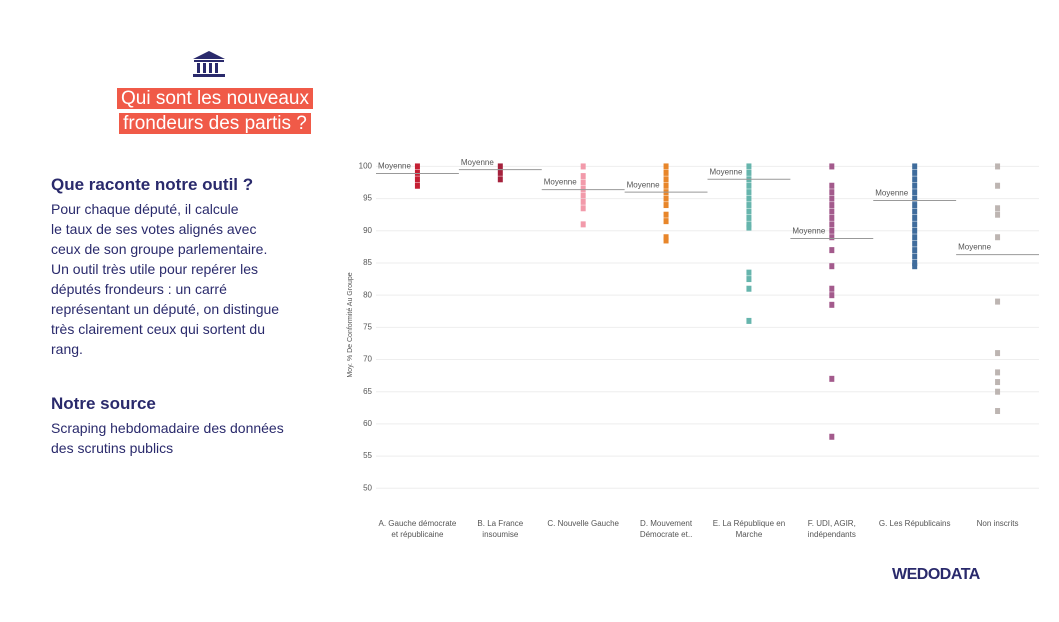 Image resolution: width=1059 pixels, height=622 pixels. What do you see at coordinates (997, 523) in the screenshot?
I see `x-tick-label: Non inscrits` at bounding box center [997, 523].